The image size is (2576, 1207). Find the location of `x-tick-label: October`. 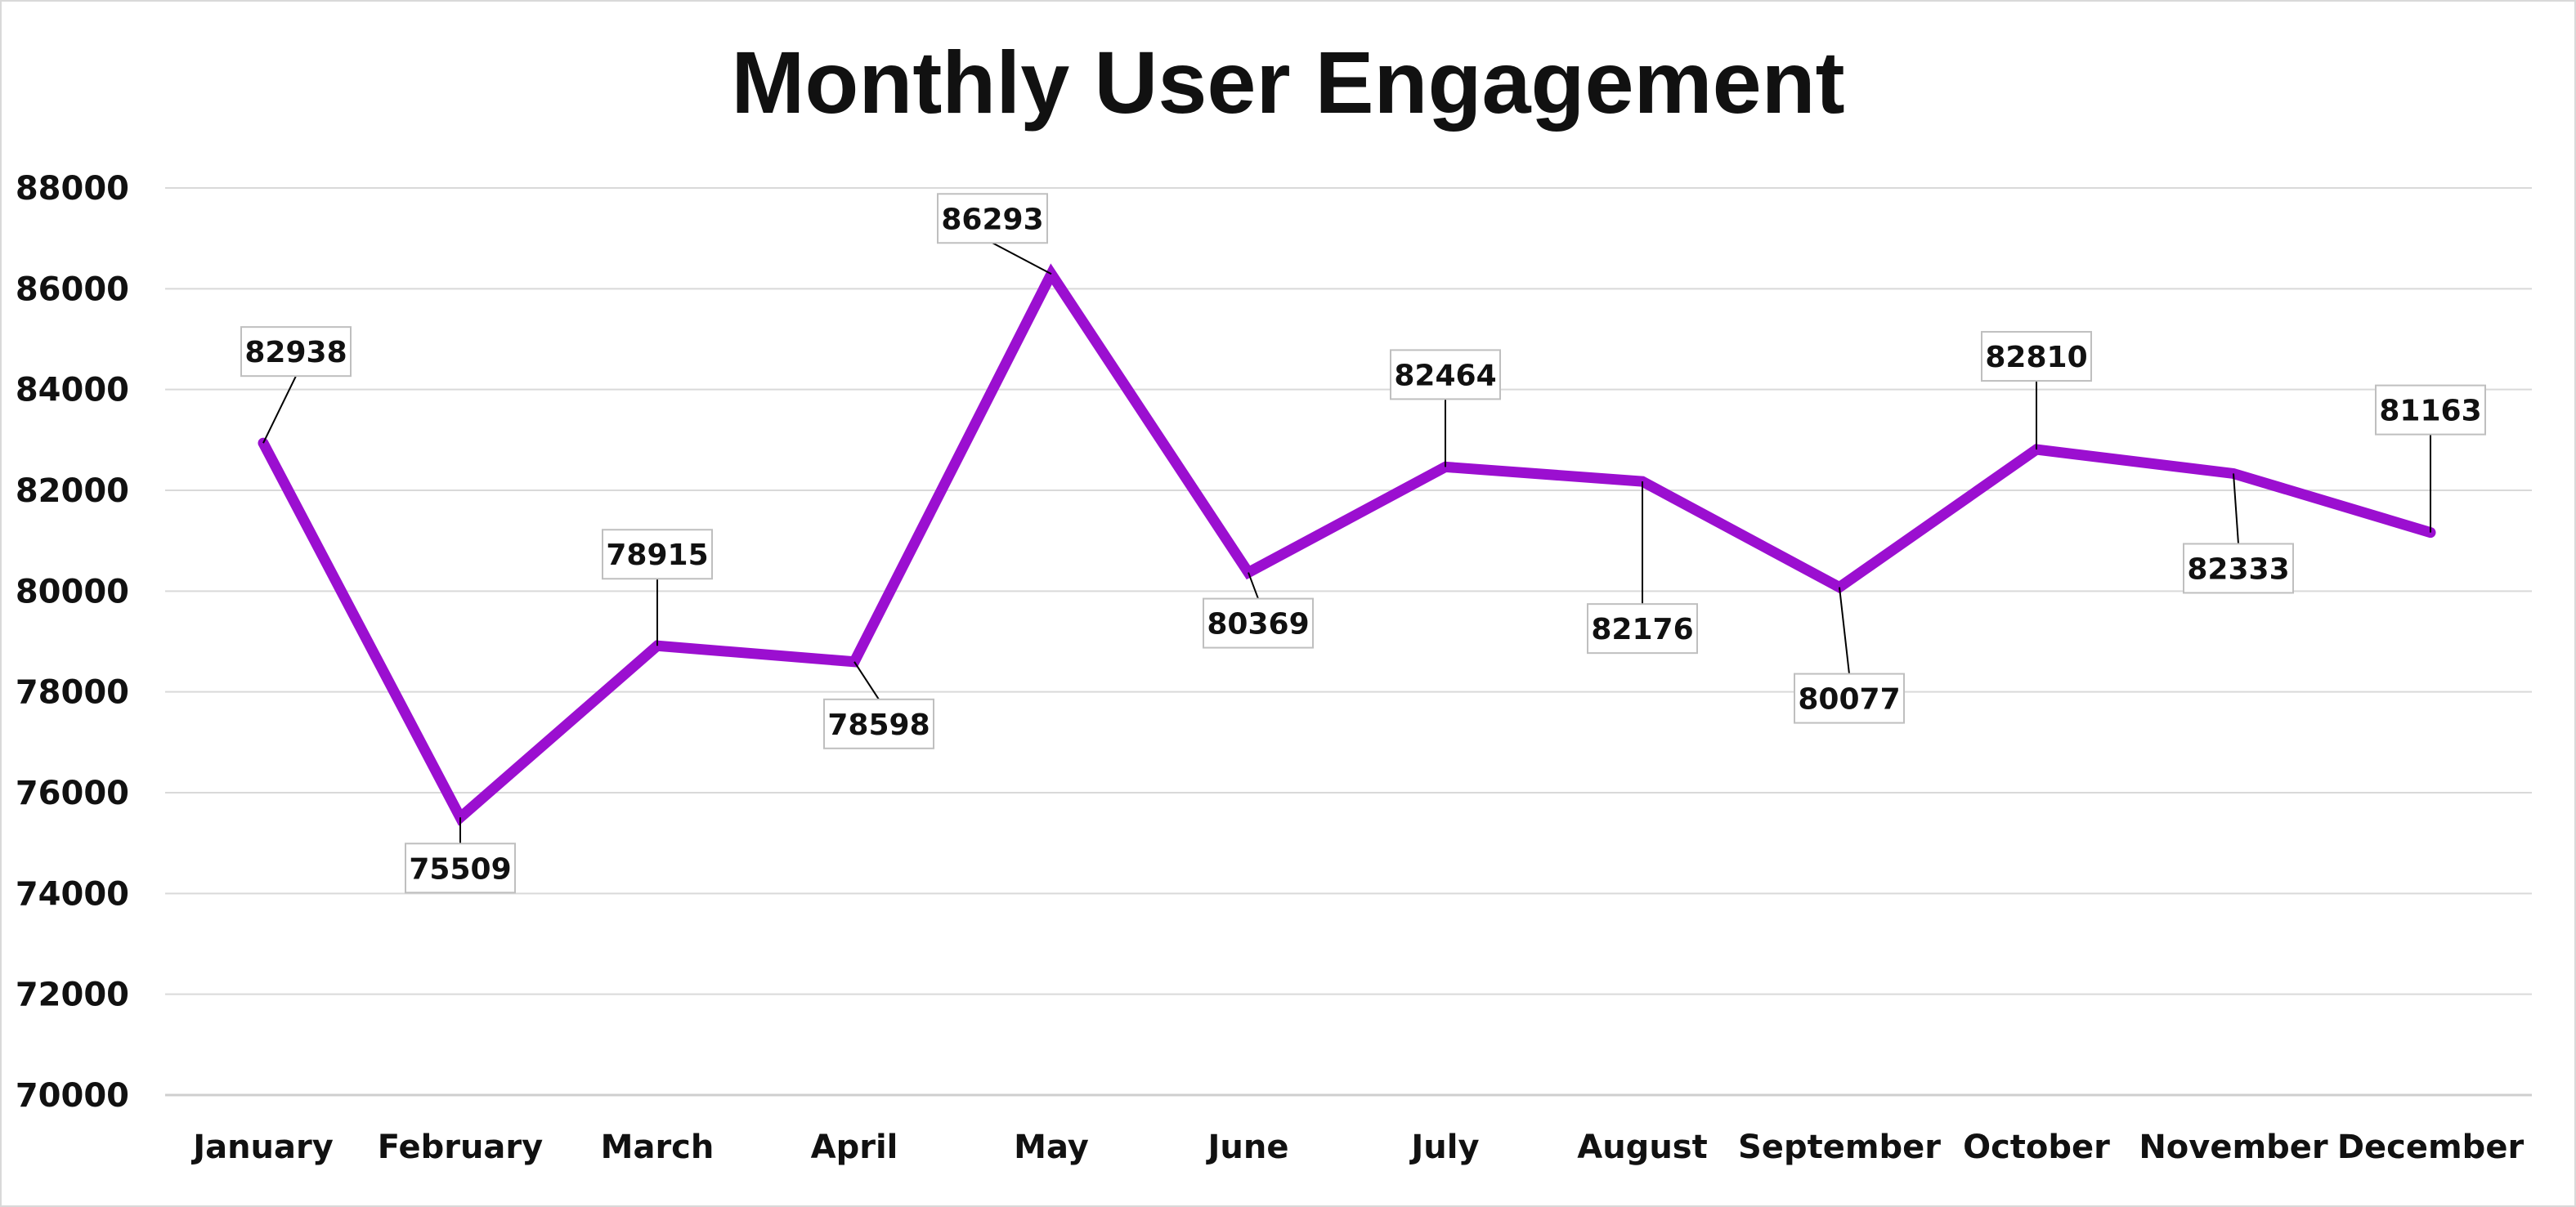

x-tick-label: October is located at coordinates (2037, 1147).